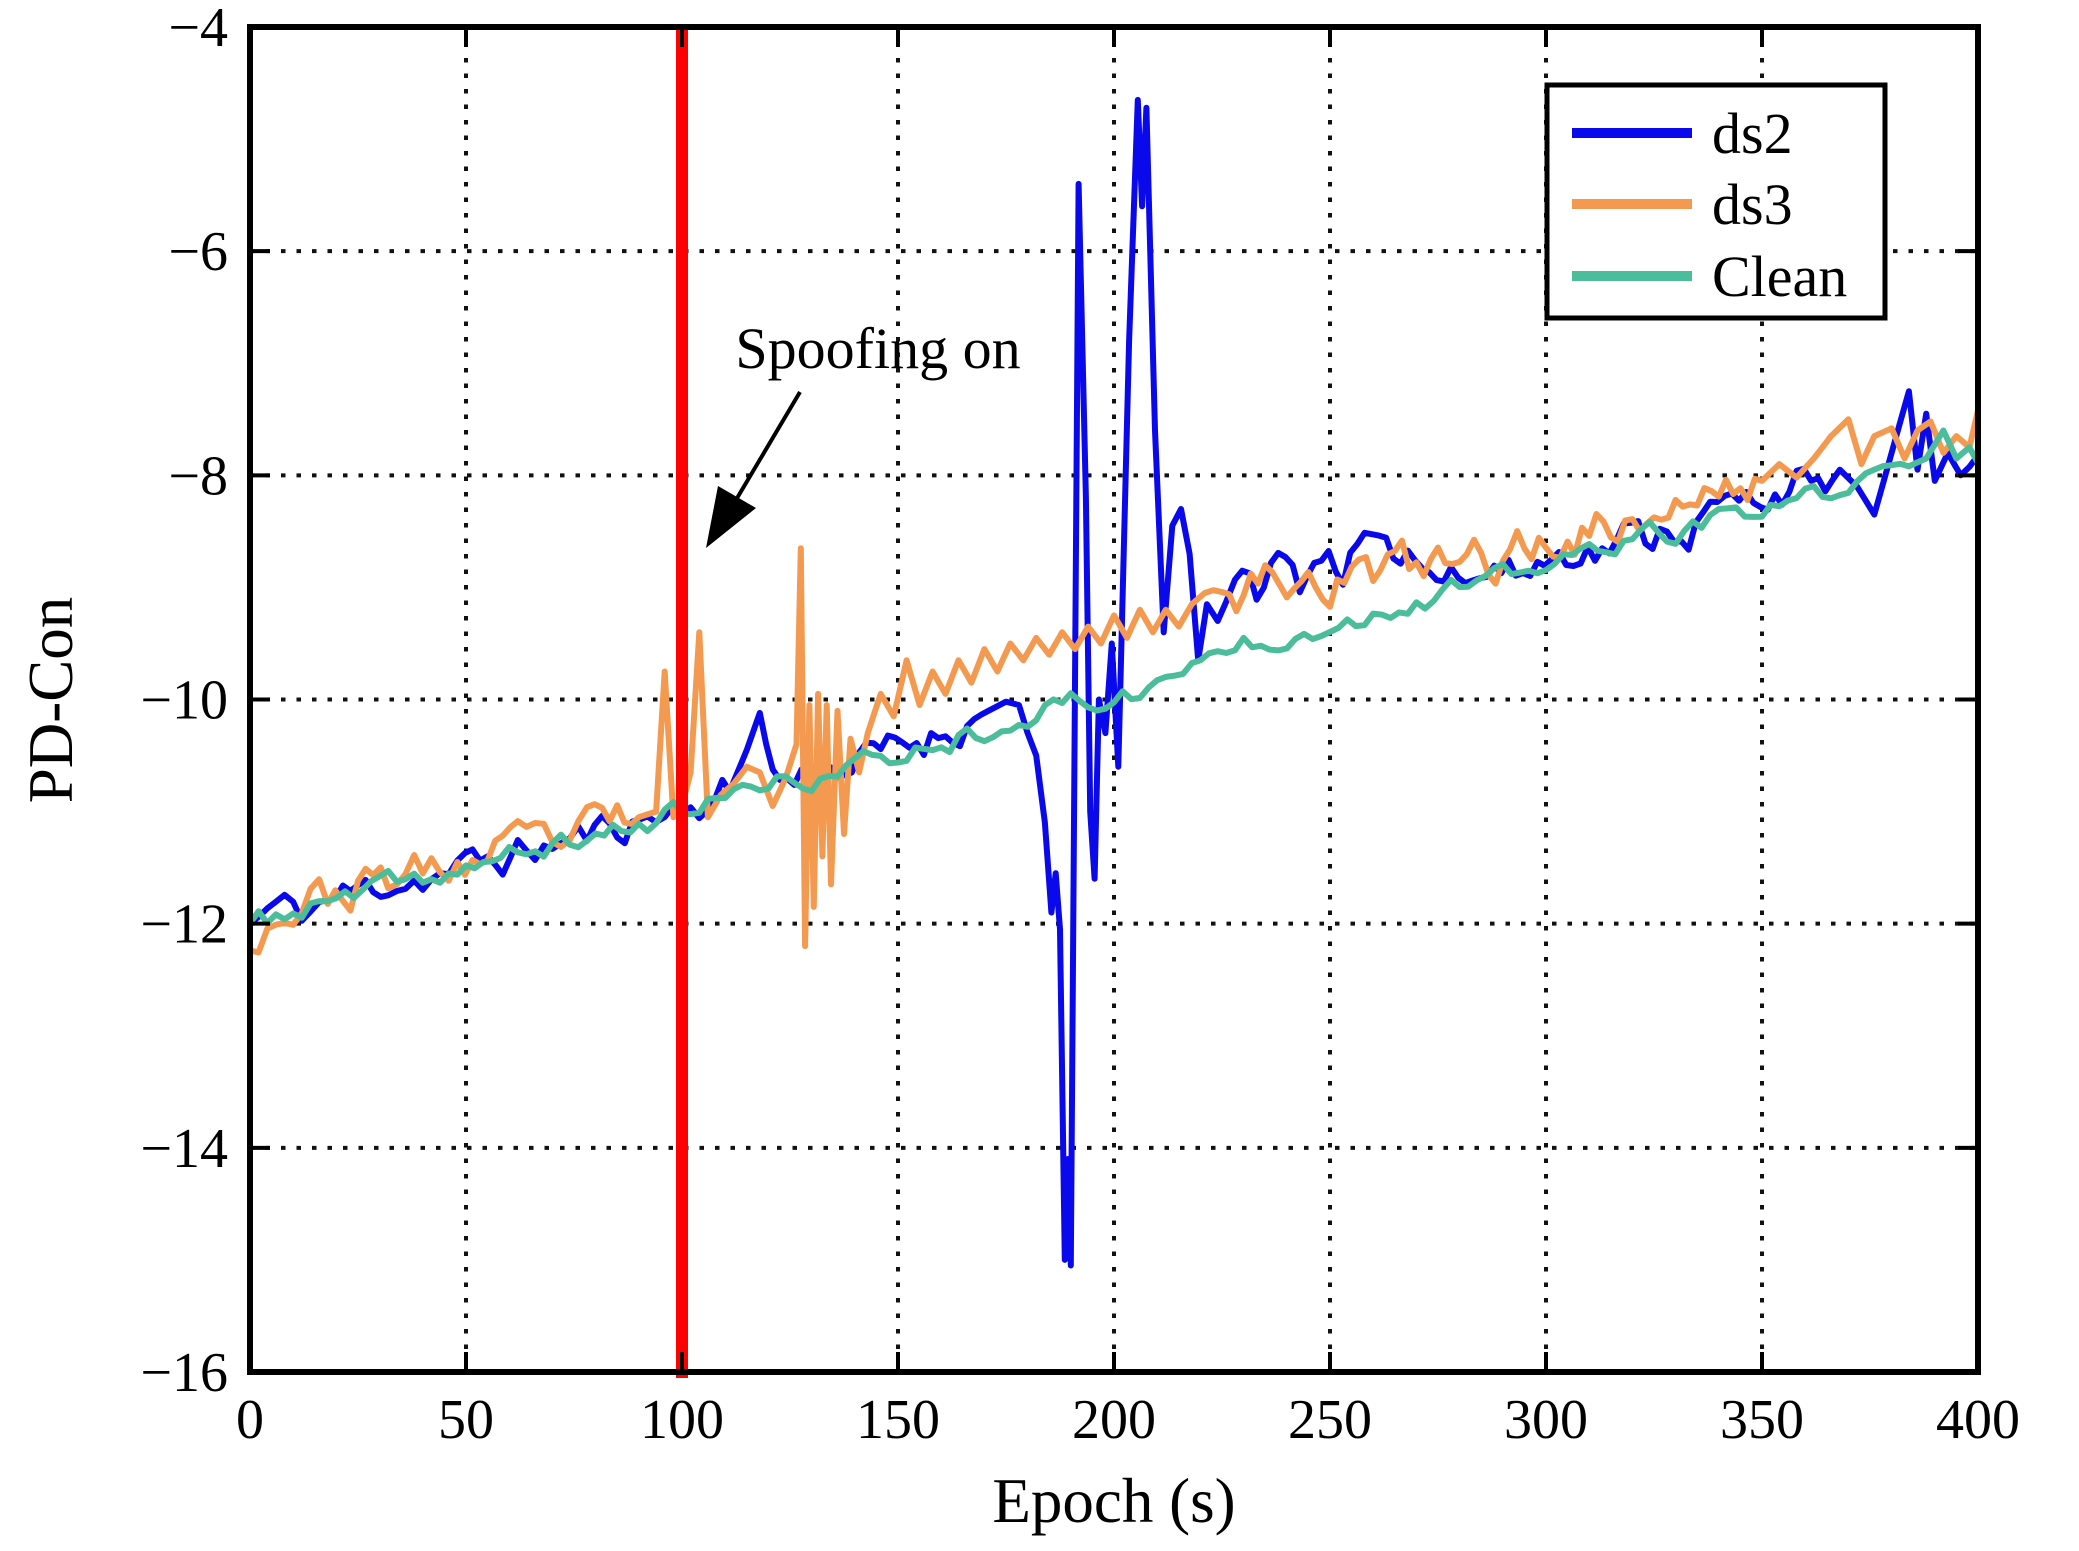 This screenshot has height=1551, width=2079. Describe the element at coordinates (765, 451) in the screenshot. I see `annotation-arrow-shaft` at that location.